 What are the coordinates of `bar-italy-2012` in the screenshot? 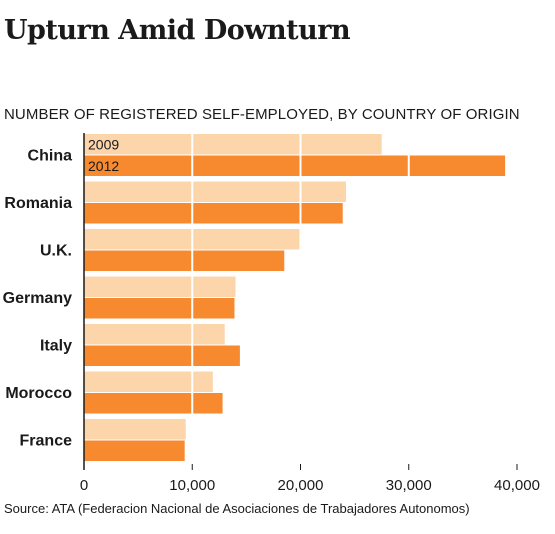 It's located at (162, 355).